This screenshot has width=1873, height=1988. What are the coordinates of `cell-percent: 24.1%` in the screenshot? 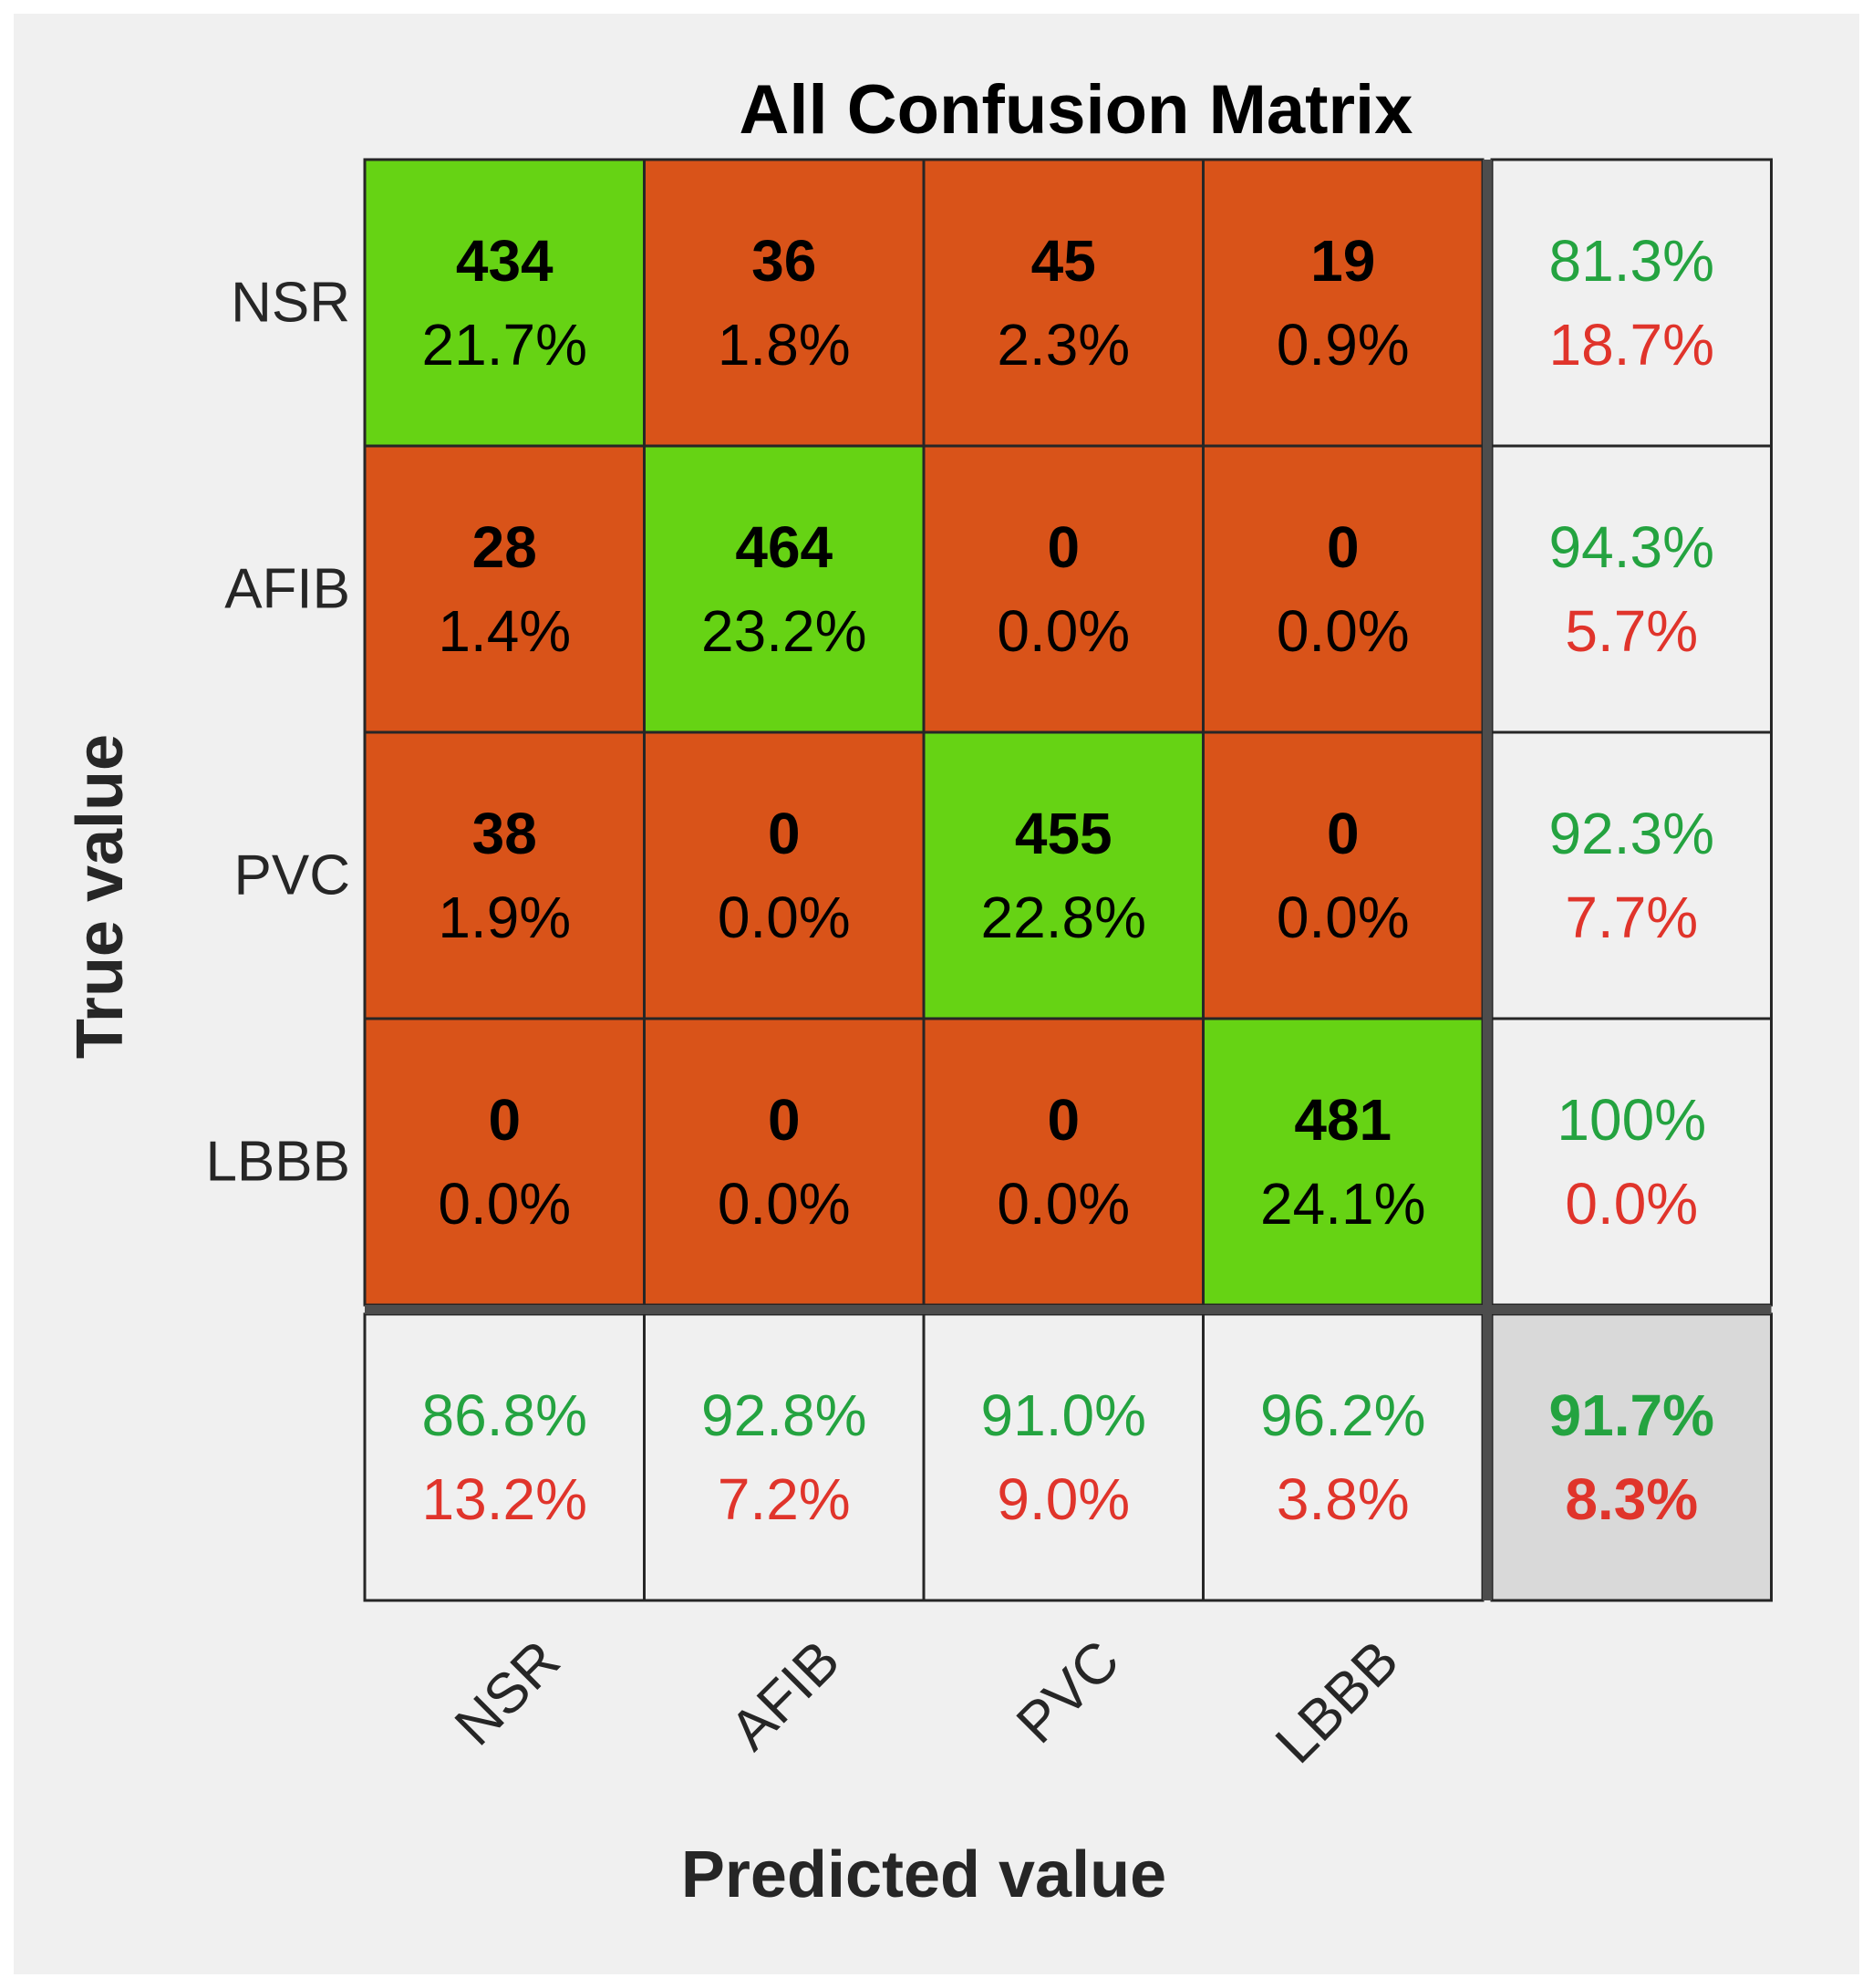 It's located at (1343, 1204).